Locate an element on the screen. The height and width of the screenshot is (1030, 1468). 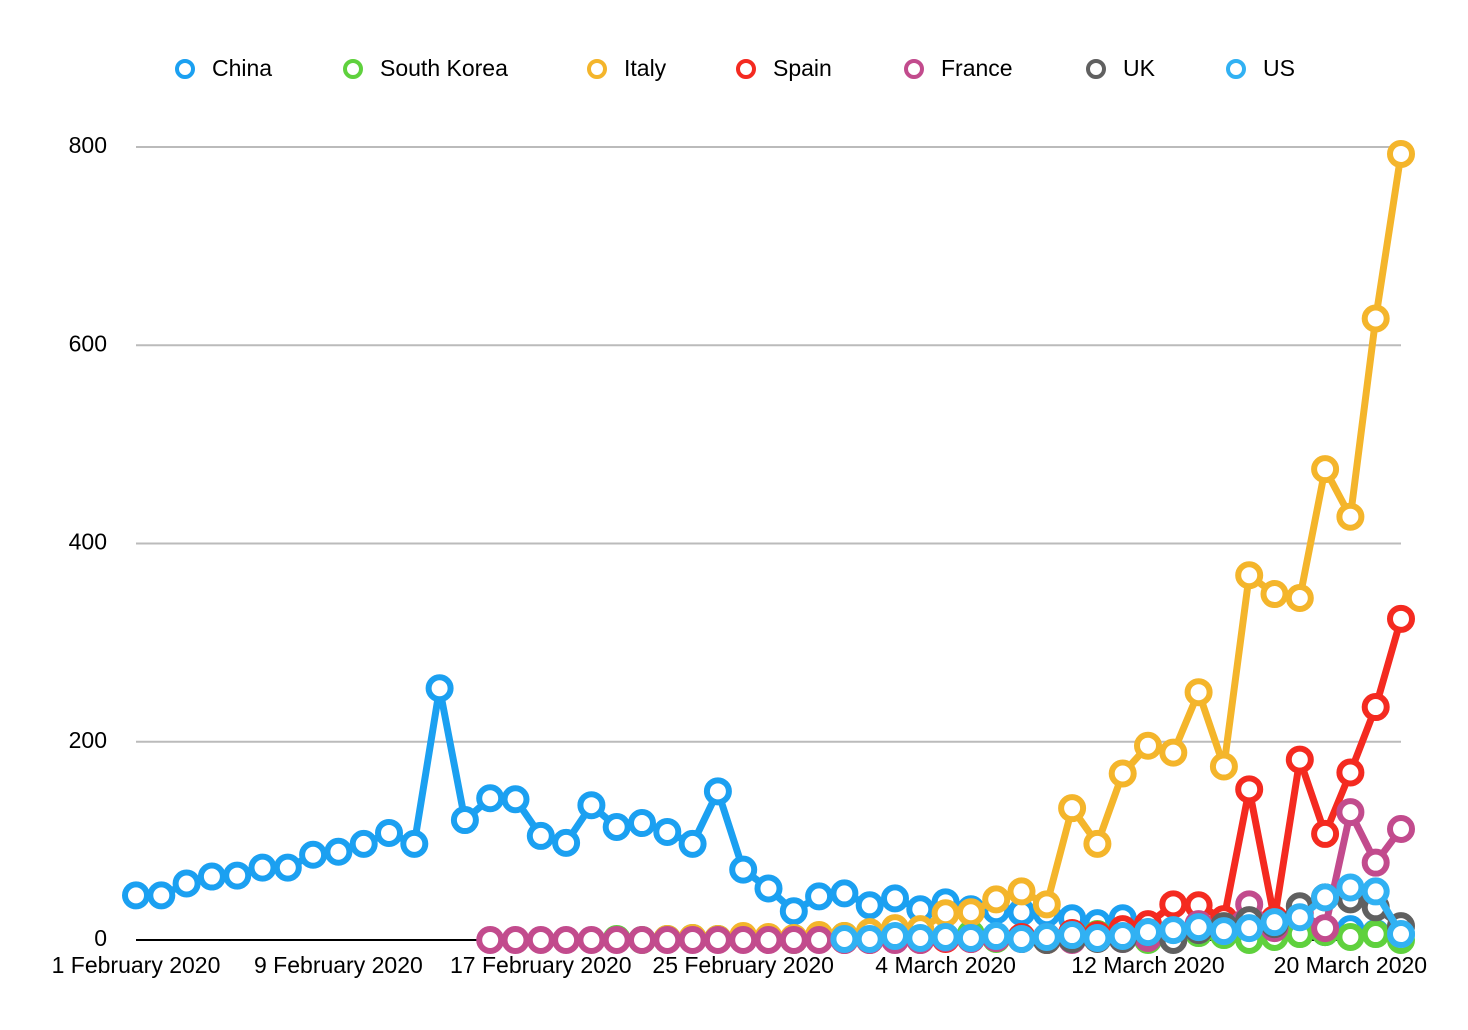
legend-label: South Korea is located at coordinates (444, 68).